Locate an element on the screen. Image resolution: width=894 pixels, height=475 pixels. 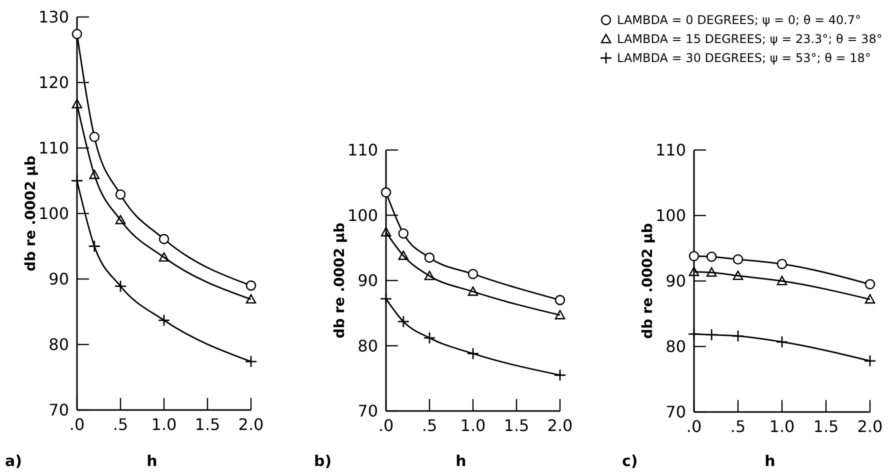
y-tick-label: 130 is located at coordinates (53, 17).